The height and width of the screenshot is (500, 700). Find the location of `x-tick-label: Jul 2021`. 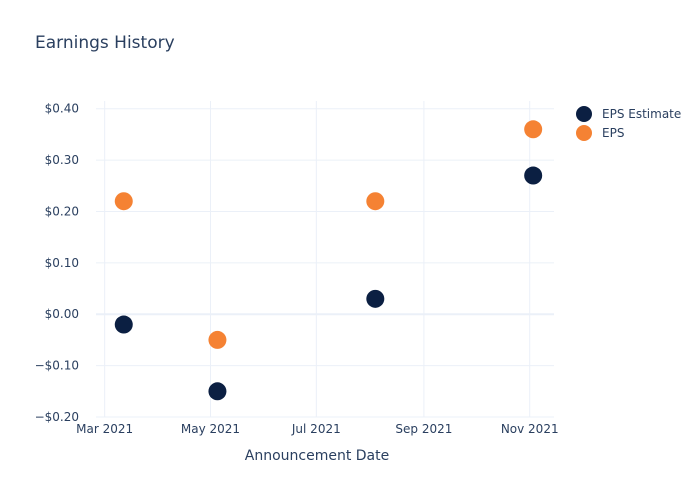

x-tick-label: Jul 2021 is located at coordinates (316, 429).